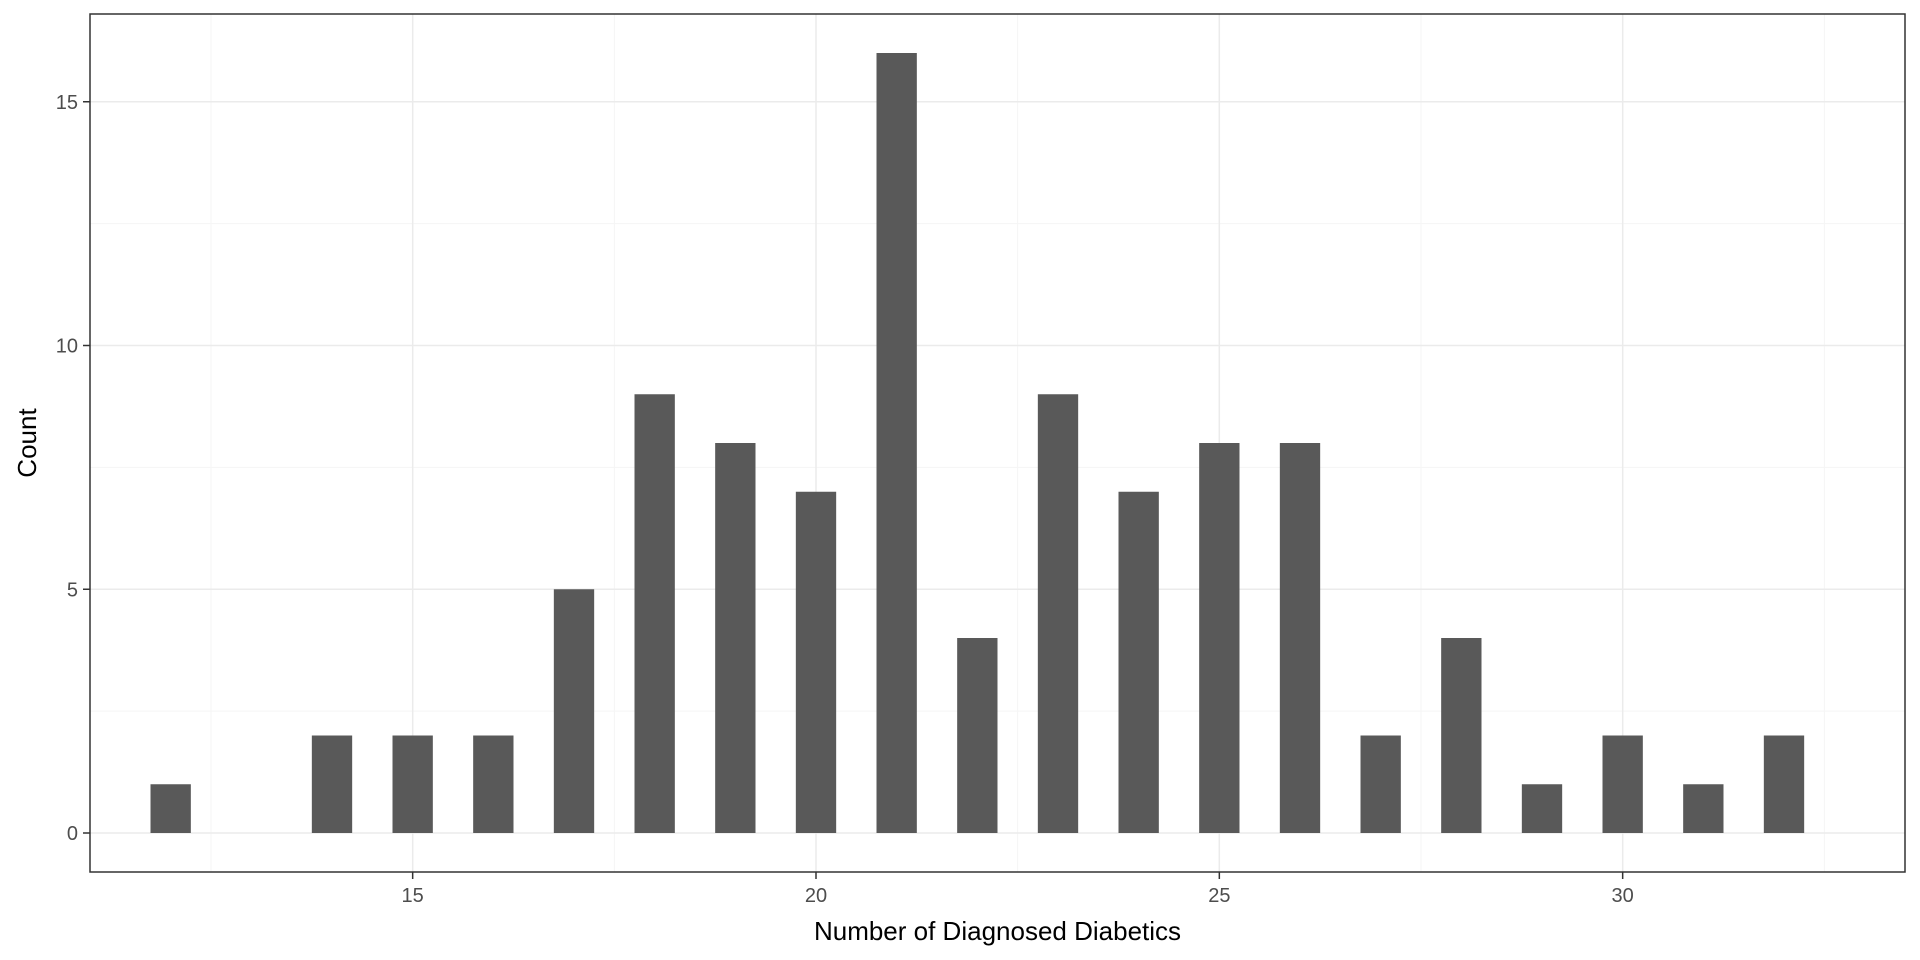  I want to click on y-tick-label: 0, so click(72, 834).